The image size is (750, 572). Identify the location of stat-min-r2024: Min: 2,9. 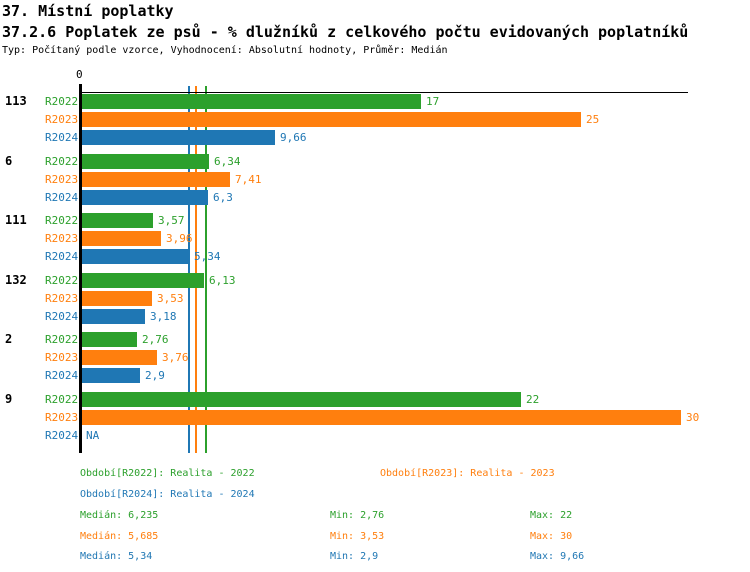
(354, 556).